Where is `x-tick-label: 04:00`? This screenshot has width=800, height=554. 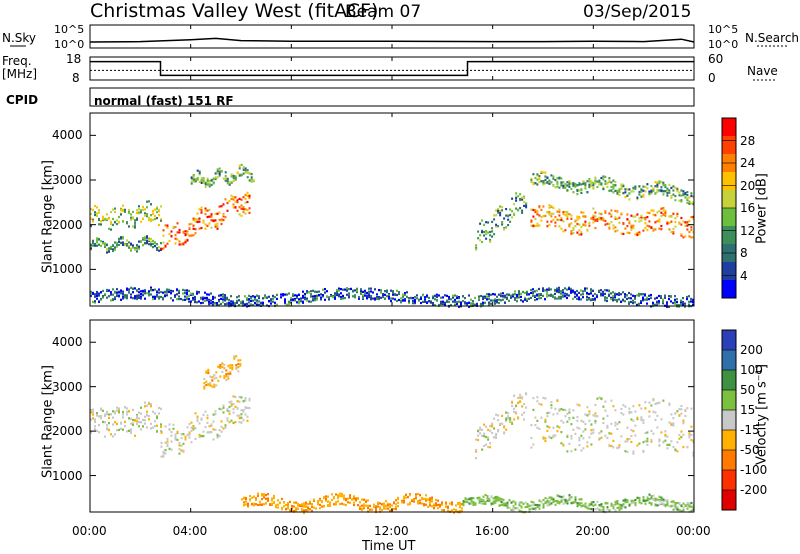
x-tick-label: 04:00 is located at coordinates (190, 531).